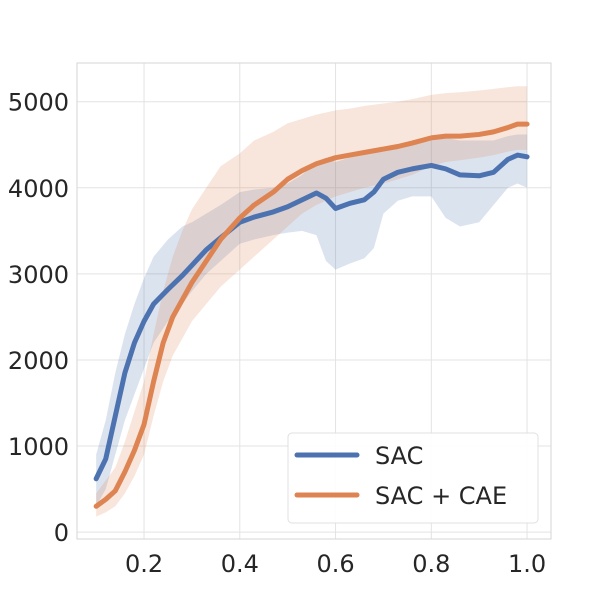 This screenshot has width=598, height=604. I want to click on legend-label-sac: SAC, so click(399, 456).